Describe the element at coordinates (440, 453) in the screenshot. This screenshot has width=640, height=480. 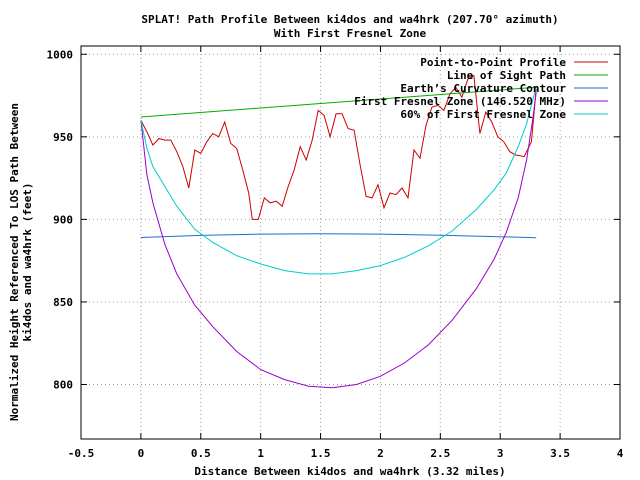
I see `x-tick-label: 2.5` at that location.